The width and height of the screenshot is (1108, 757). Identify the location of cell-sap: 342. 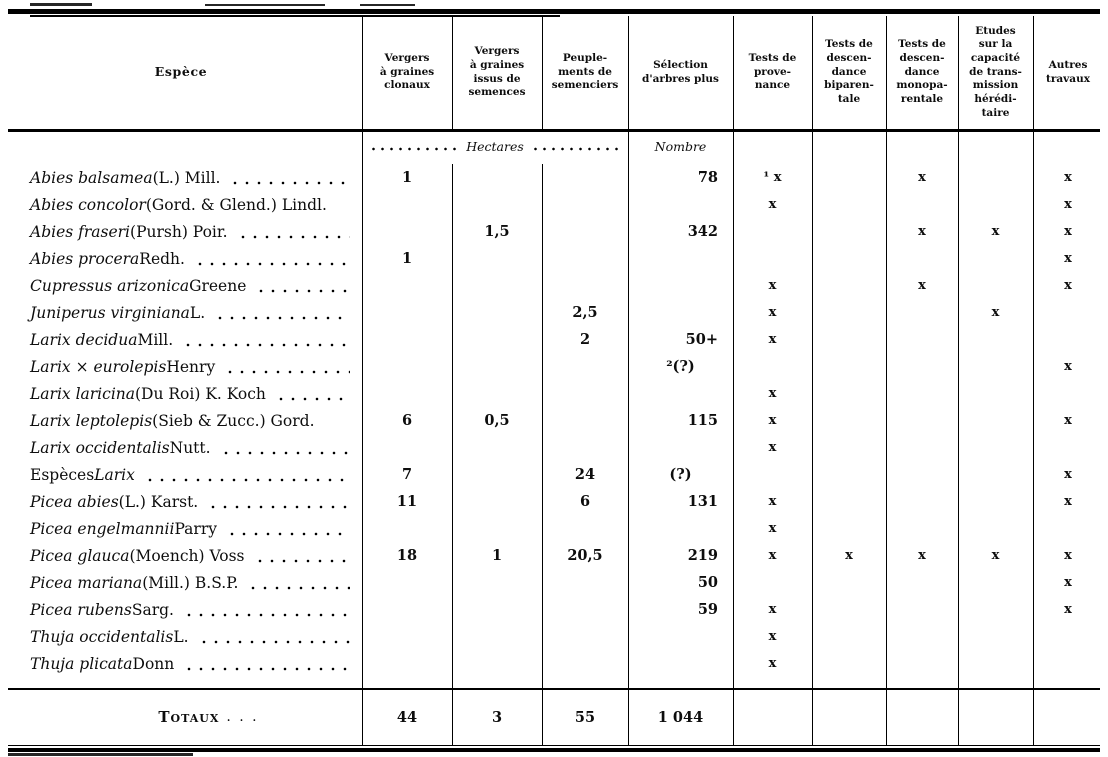
(702, 231).